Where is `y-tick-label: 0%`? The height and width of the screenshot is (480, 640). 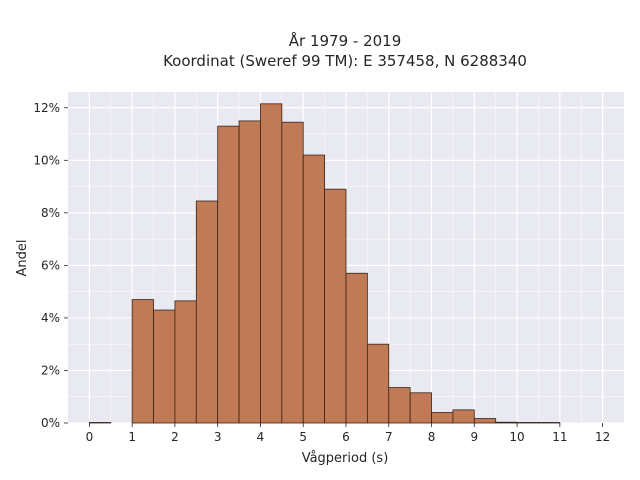 y-tick-label: 0% is located at coordinates (50, 423).